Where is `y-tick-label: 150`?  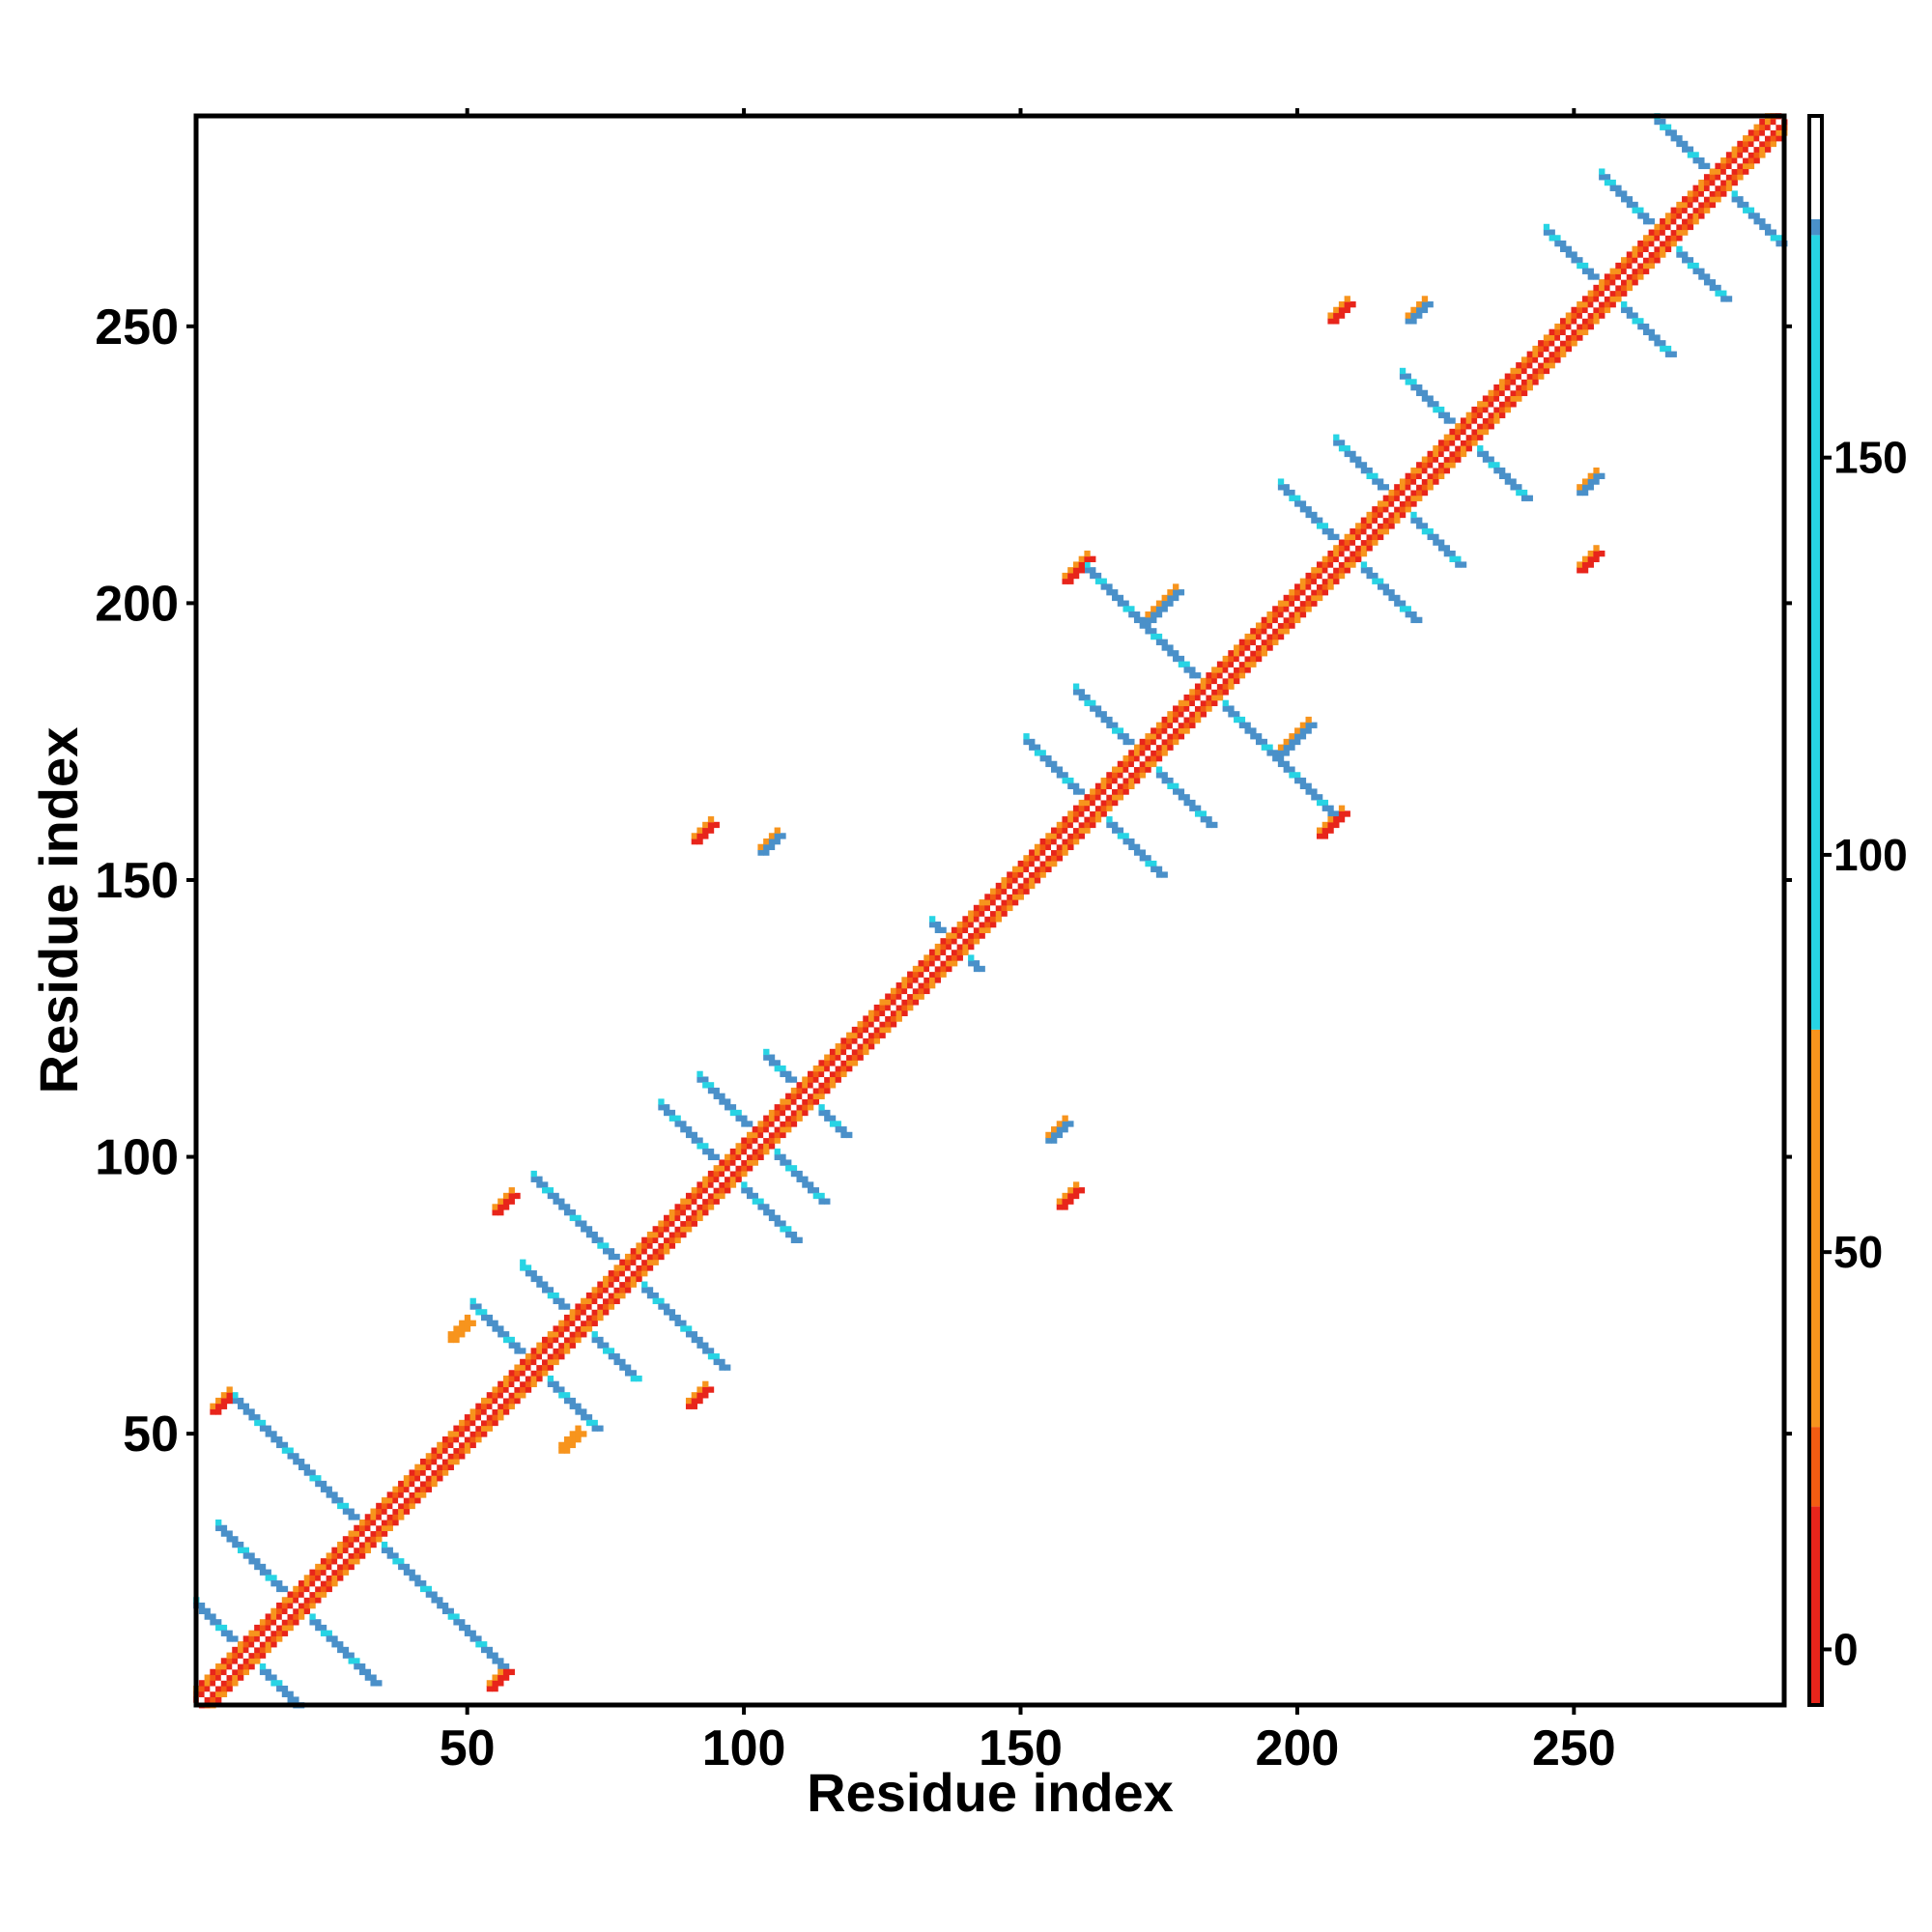 y-tick-label: 150 is located at coordinates (137, 881).